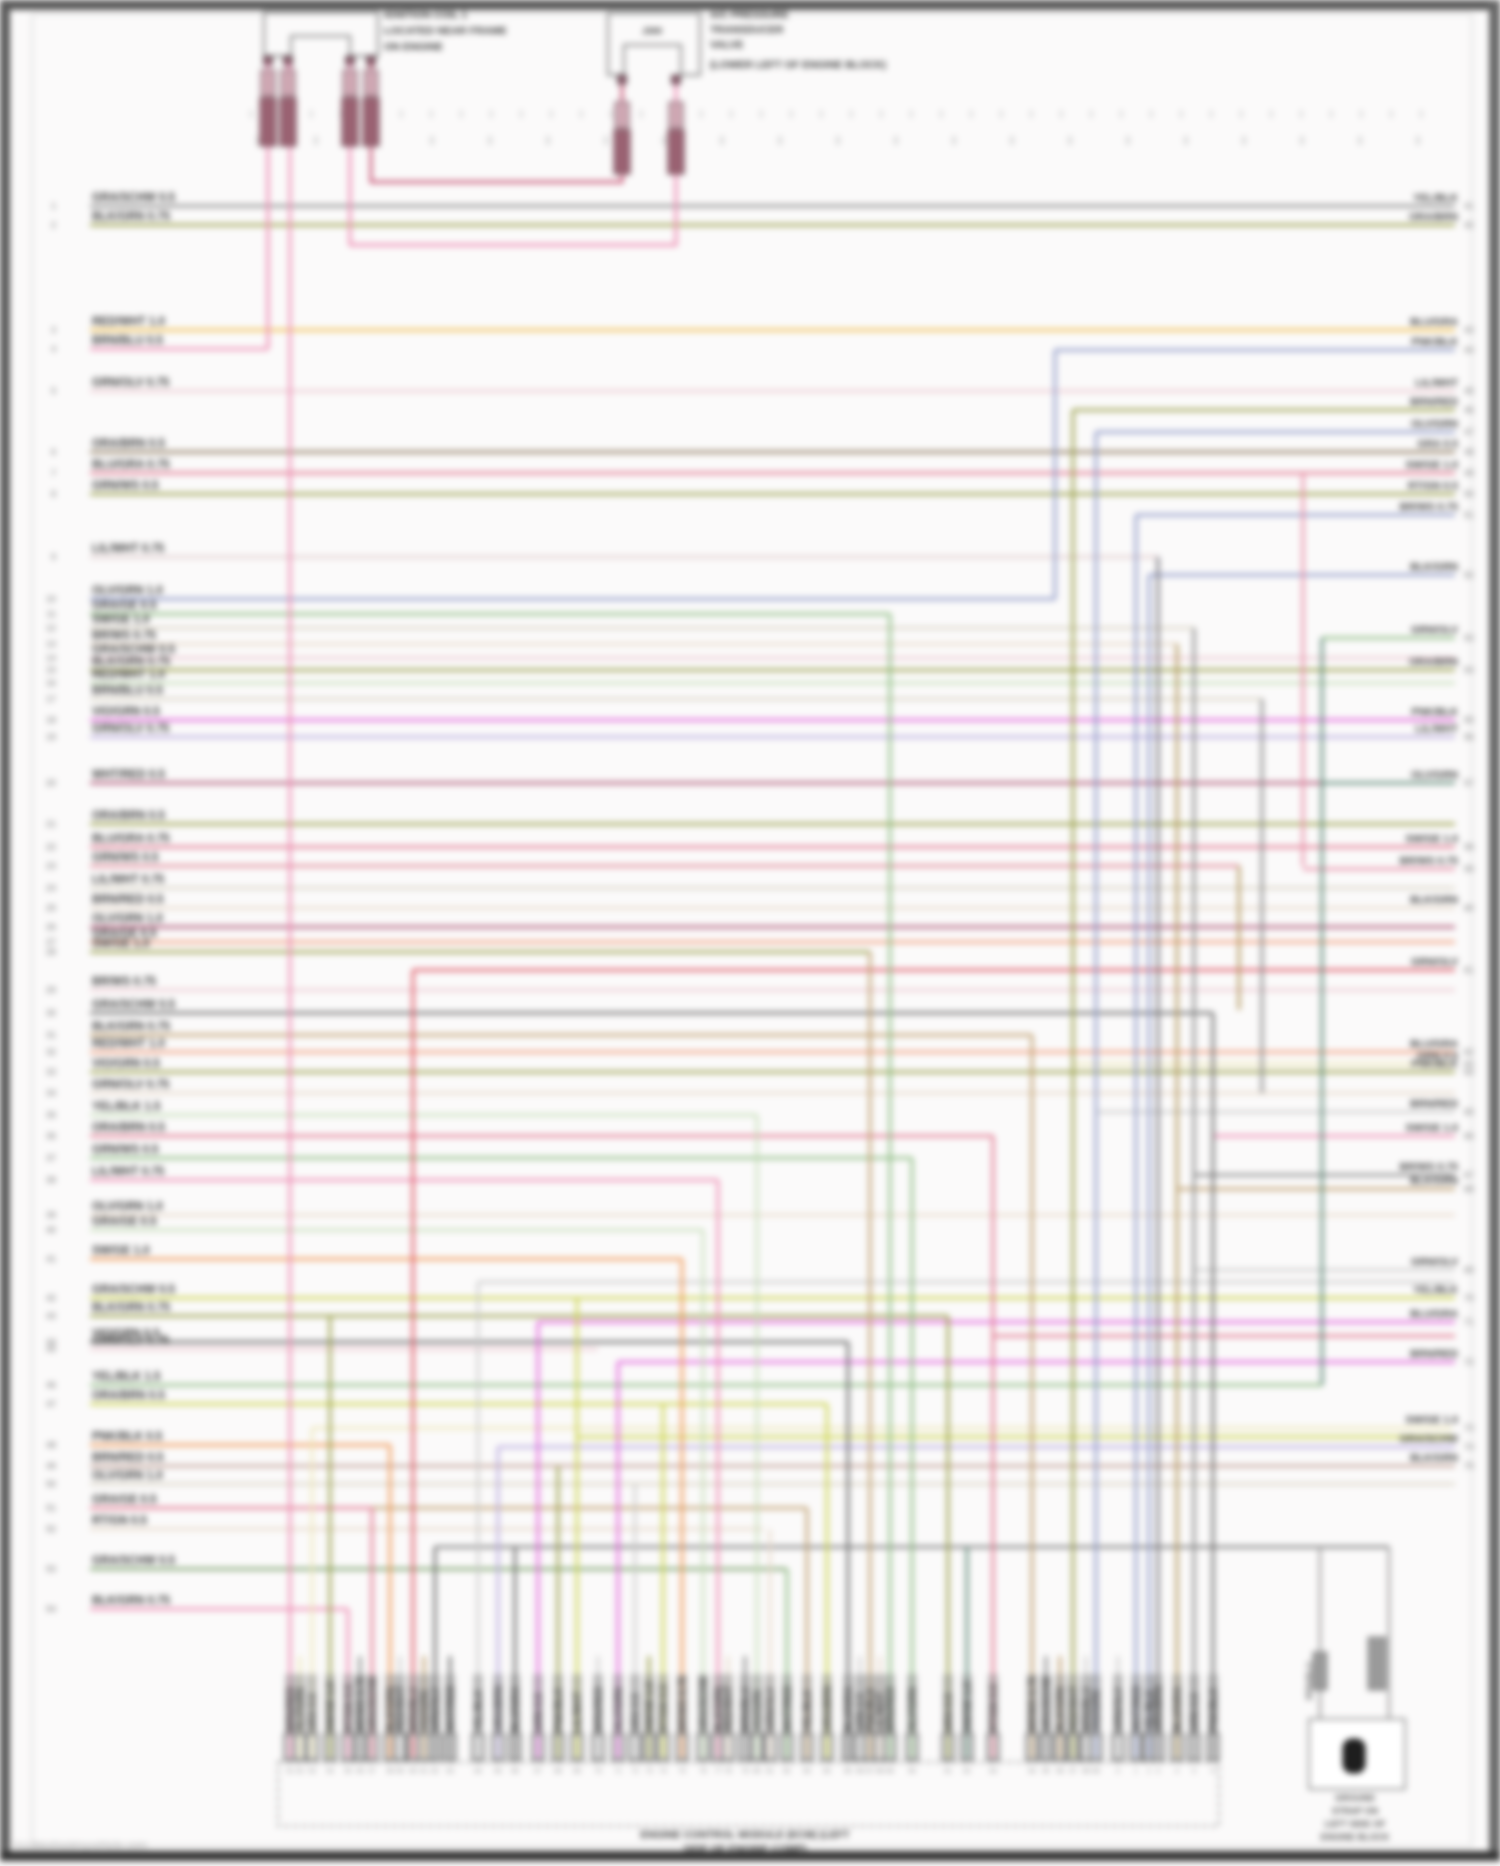 The image size is (1500, 1866). Describe the element at coordinates (598, 1771) in the screenshot. I see `svg-text: 70` at that location.